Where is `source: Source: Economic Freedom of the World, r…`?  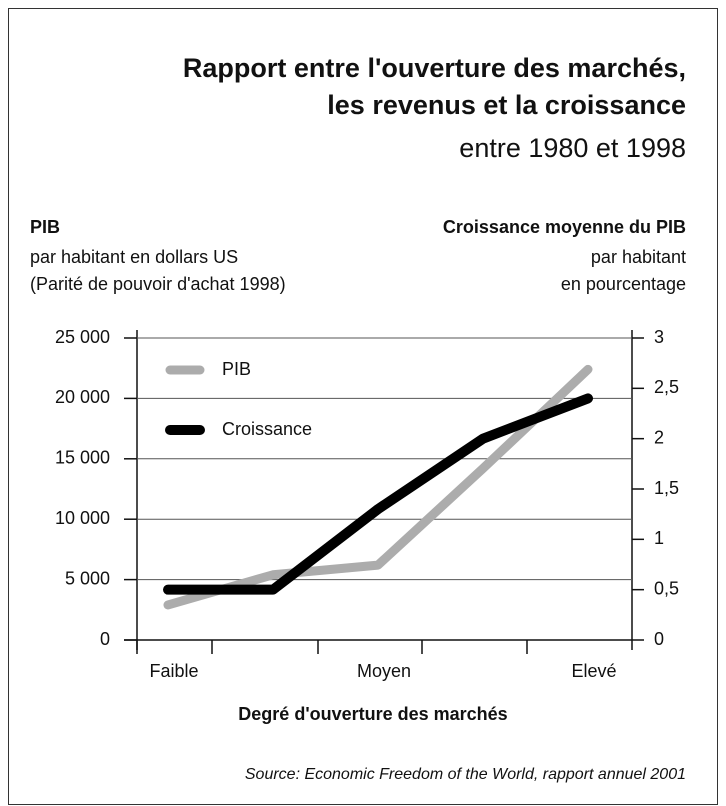
source: Source: Economic Freedom of the World, r… is located at coordinates (465, 774).